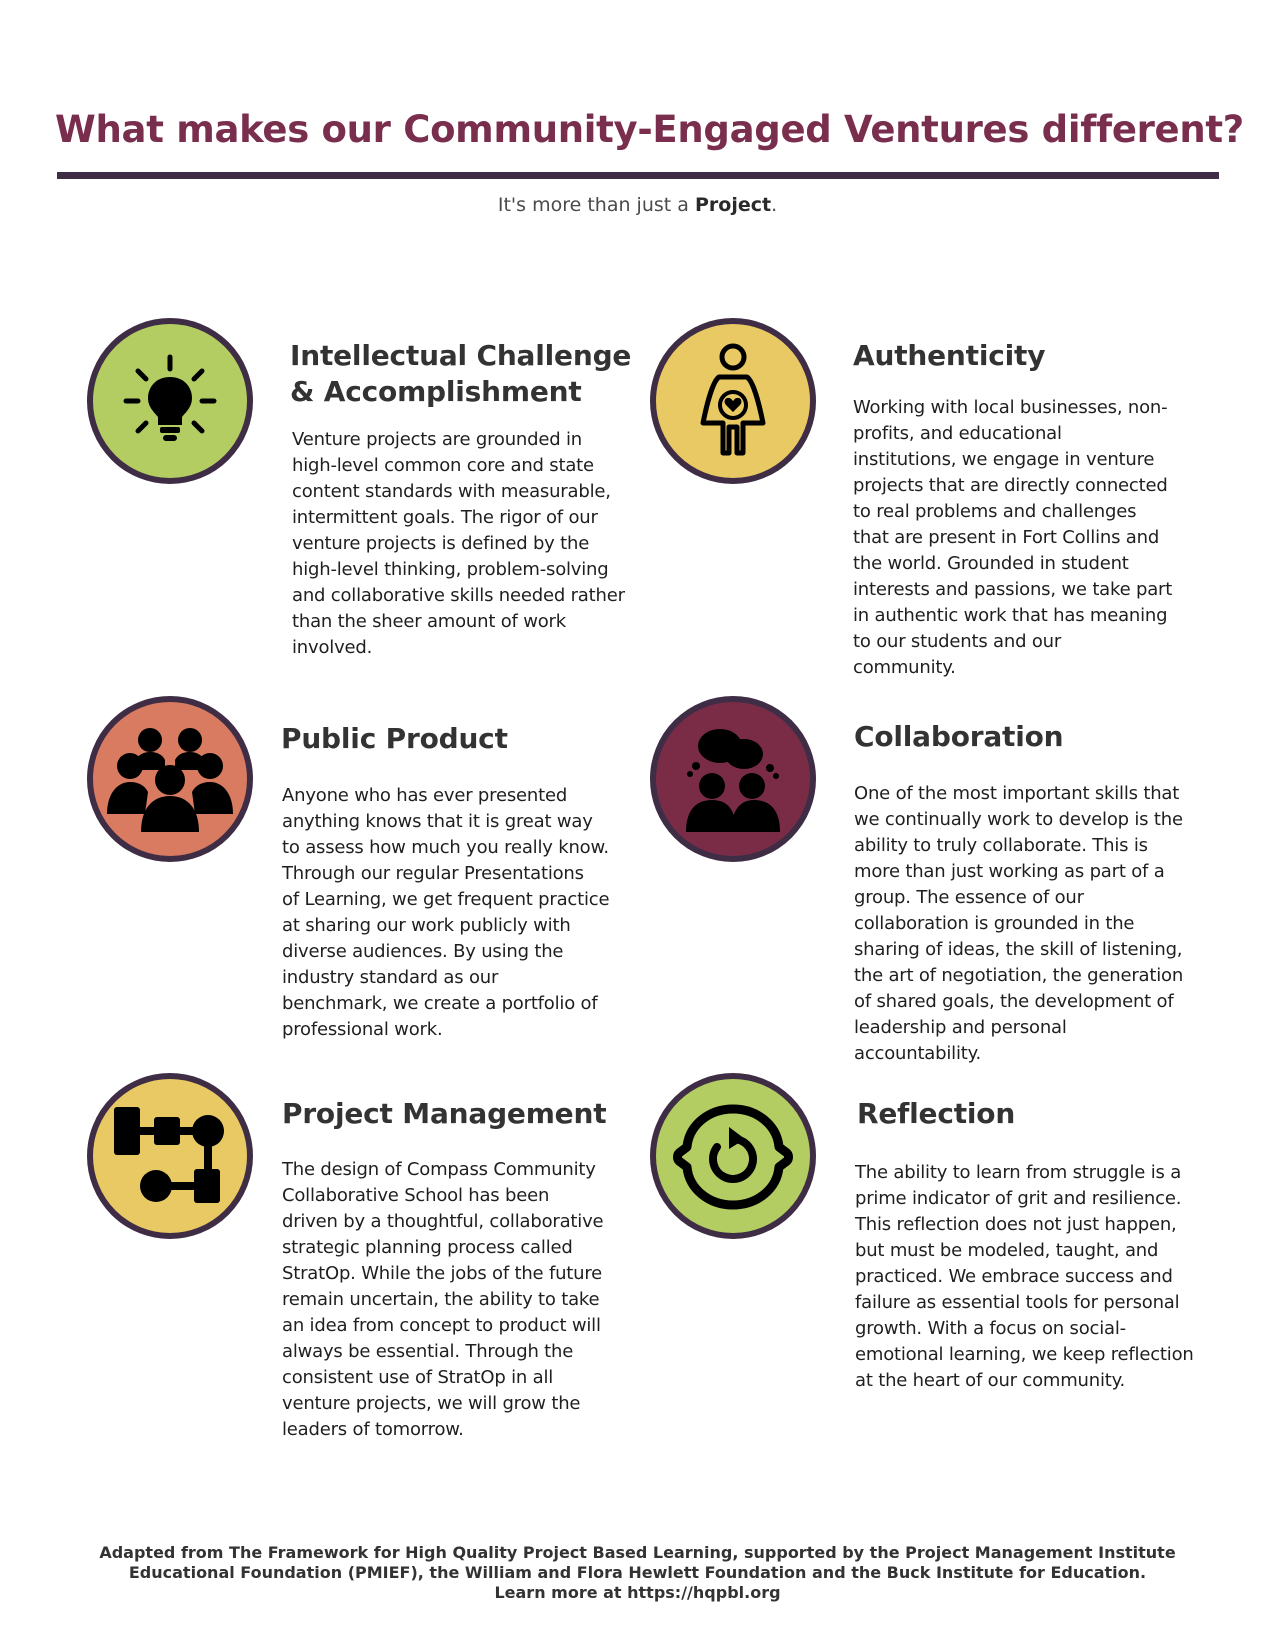 This screenshot has width=1275, height=1650. What do you see at coordinates (774, 205) in the screenshot?
I see `subtitle-suffix: .` at bounding box center [774, 205].